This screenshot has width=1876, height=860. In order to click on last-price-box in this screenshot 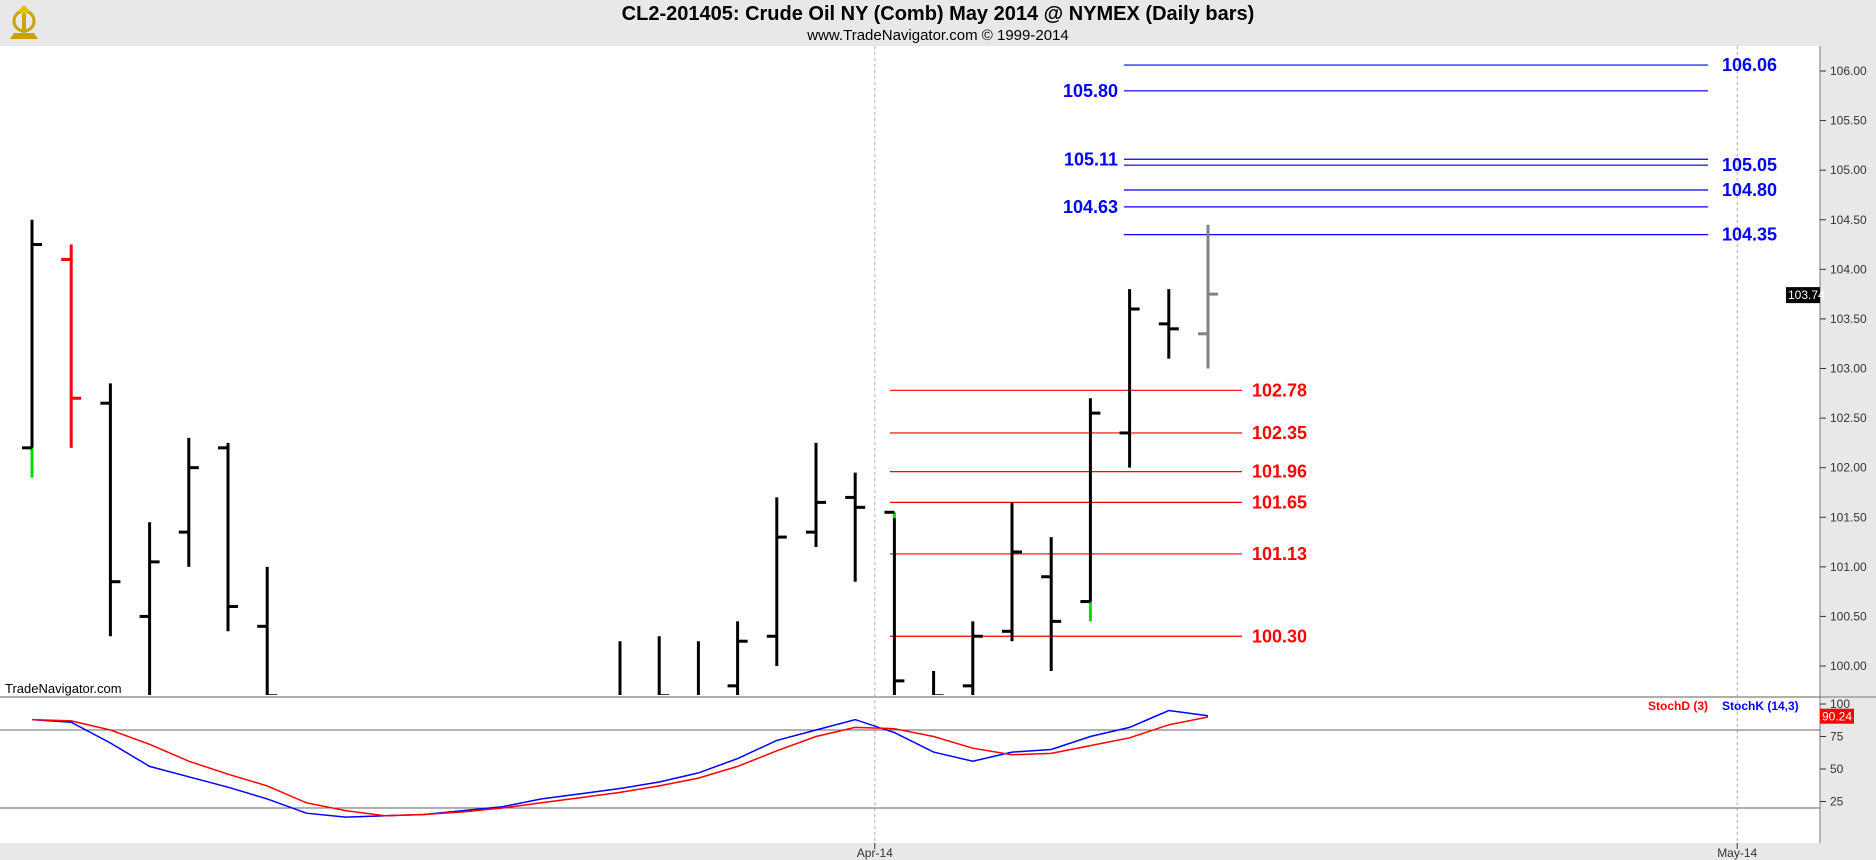, I will do `click(1803, 295)`.